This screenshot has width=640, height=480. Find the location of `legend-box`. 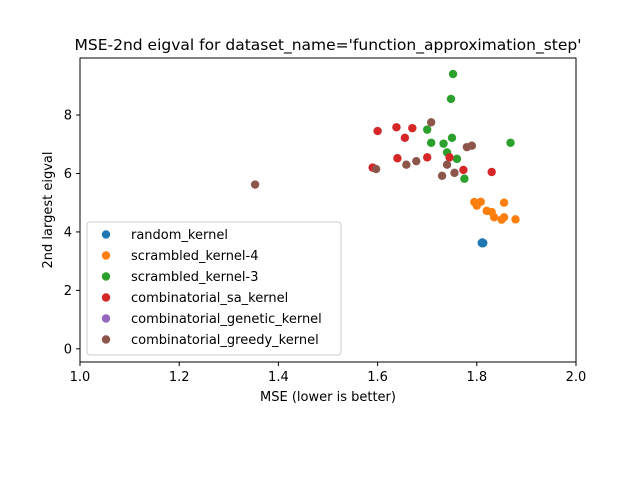

legend-box is located at coordinates (214, 288).